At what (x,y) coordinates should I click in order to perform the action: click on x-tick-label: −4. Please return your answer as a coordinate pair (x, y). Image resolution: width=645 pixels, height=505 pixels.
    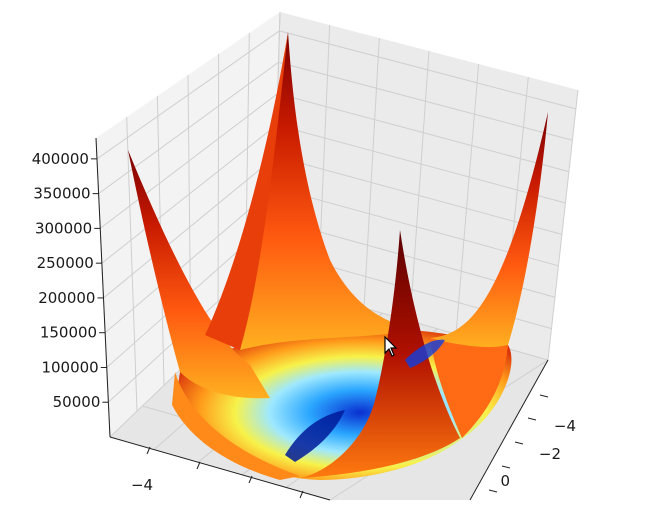
    Looking at the image, I should click on (142, 485).